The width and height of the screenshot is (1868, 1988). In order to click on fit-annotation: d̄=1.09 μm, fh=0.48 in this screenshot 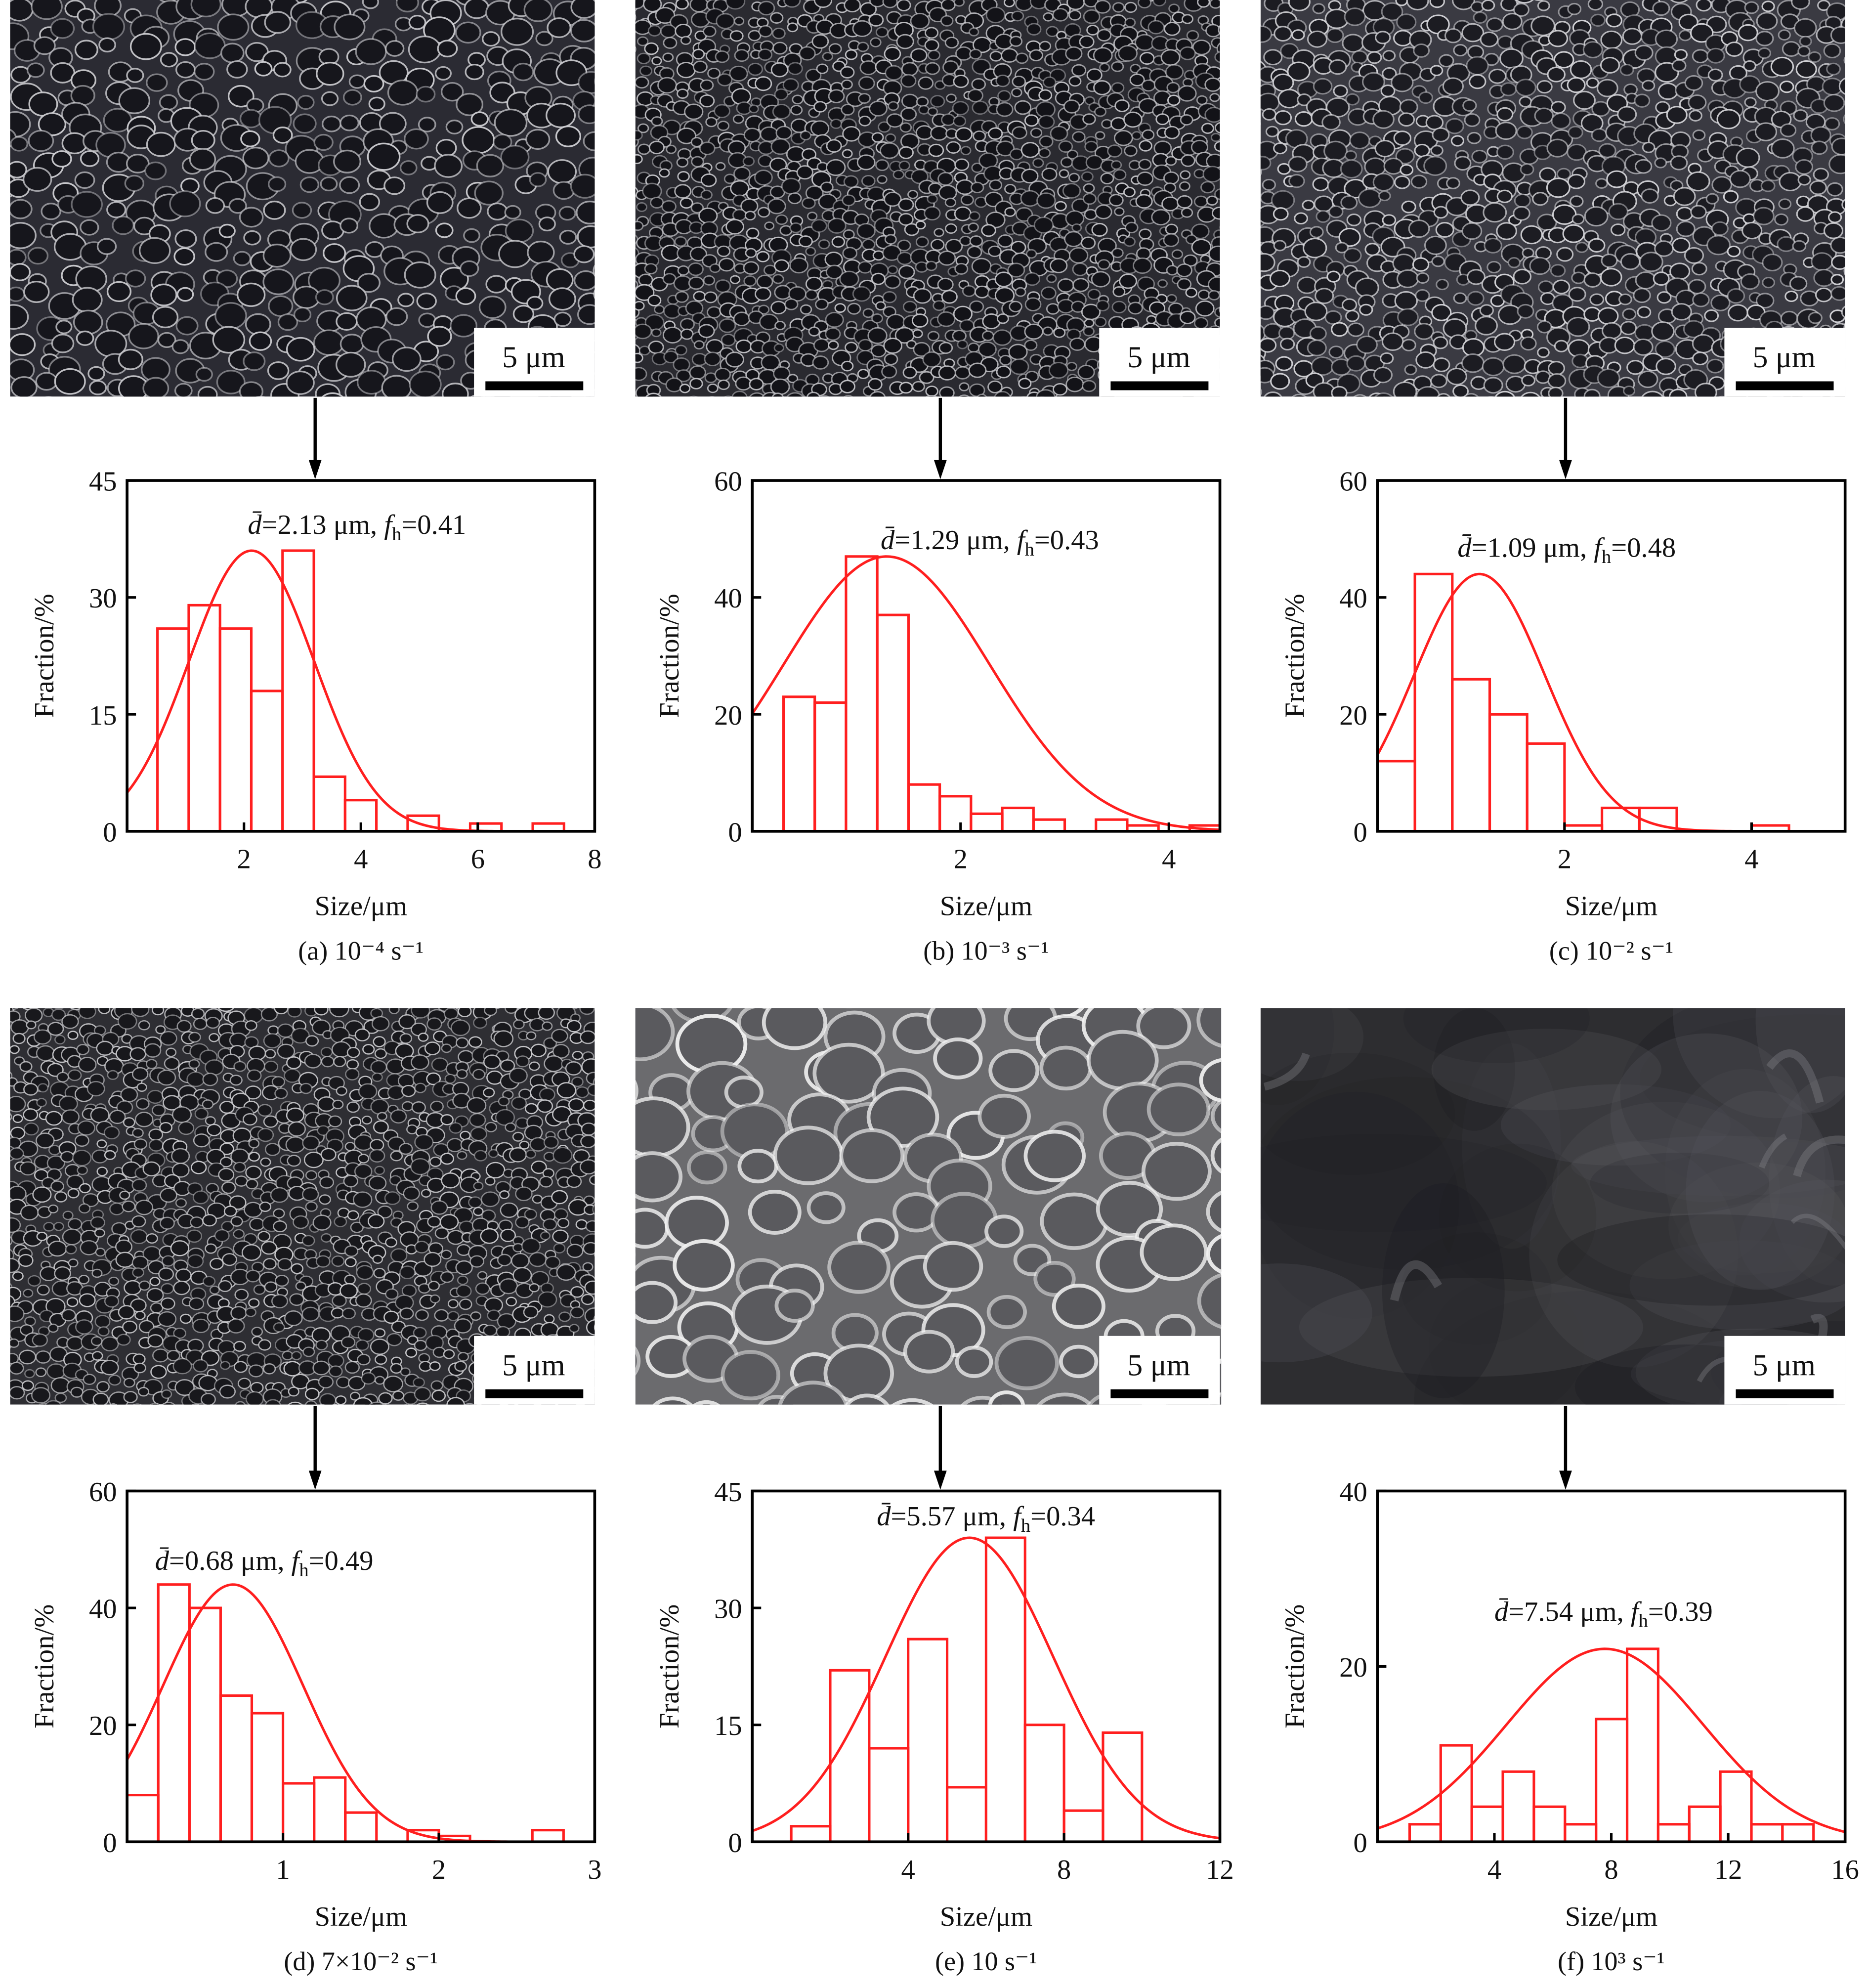, I will do `click(1567, 549)`.